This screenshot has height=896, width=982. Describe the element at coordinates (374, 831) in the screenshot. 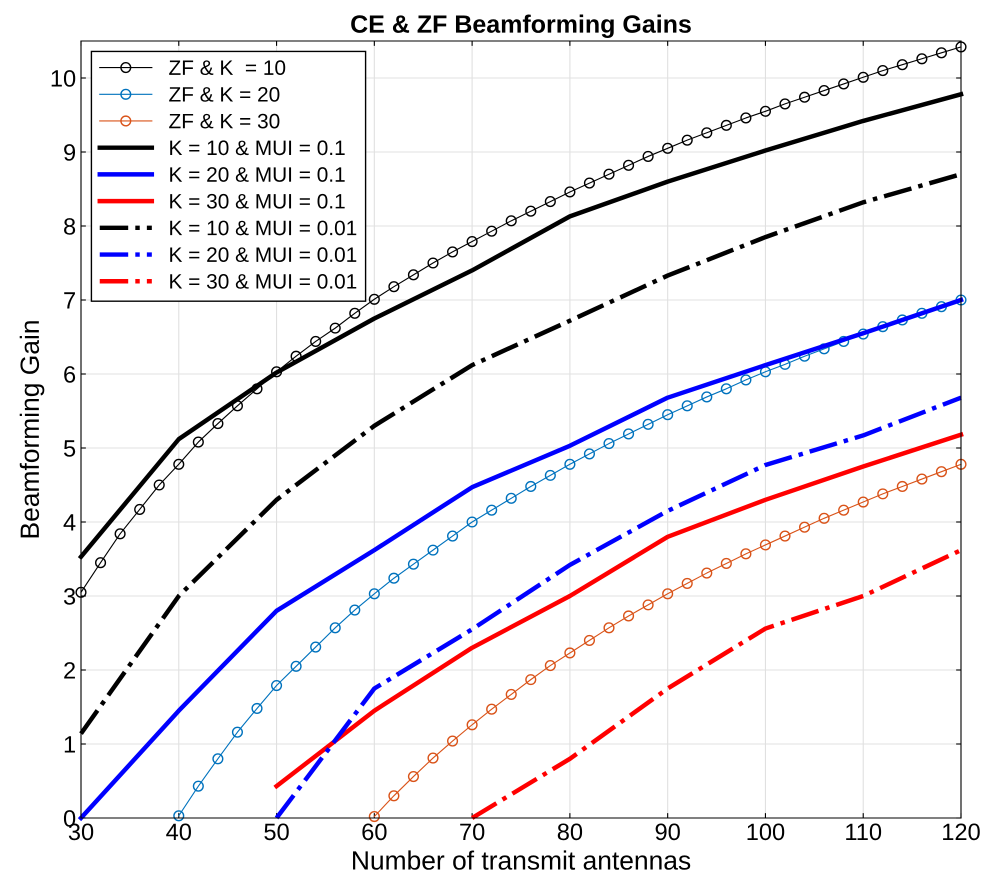

I see `x-tick-label: 60` at that location.